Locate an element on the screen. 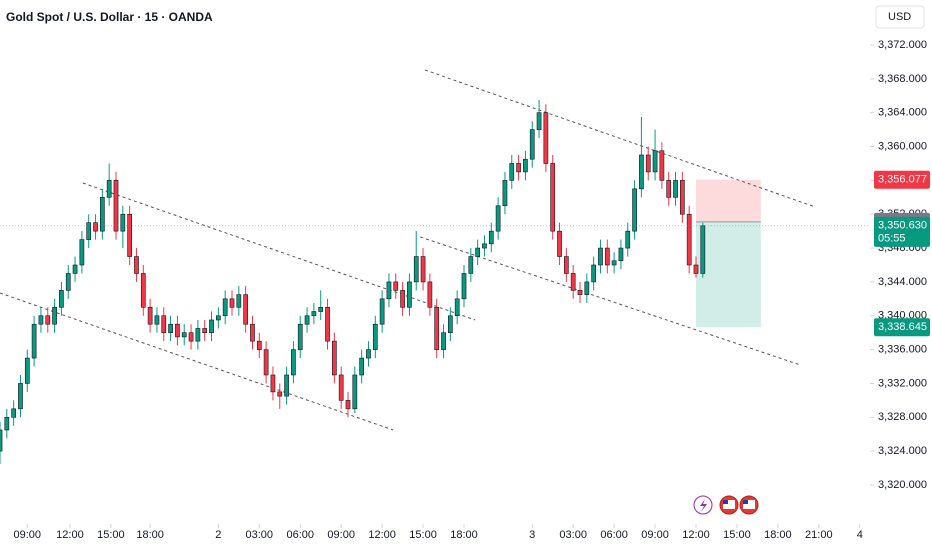 This screenshot has height=550, width=932. y-tick-label: 3,332.000 is located at coordinates (902, 383).